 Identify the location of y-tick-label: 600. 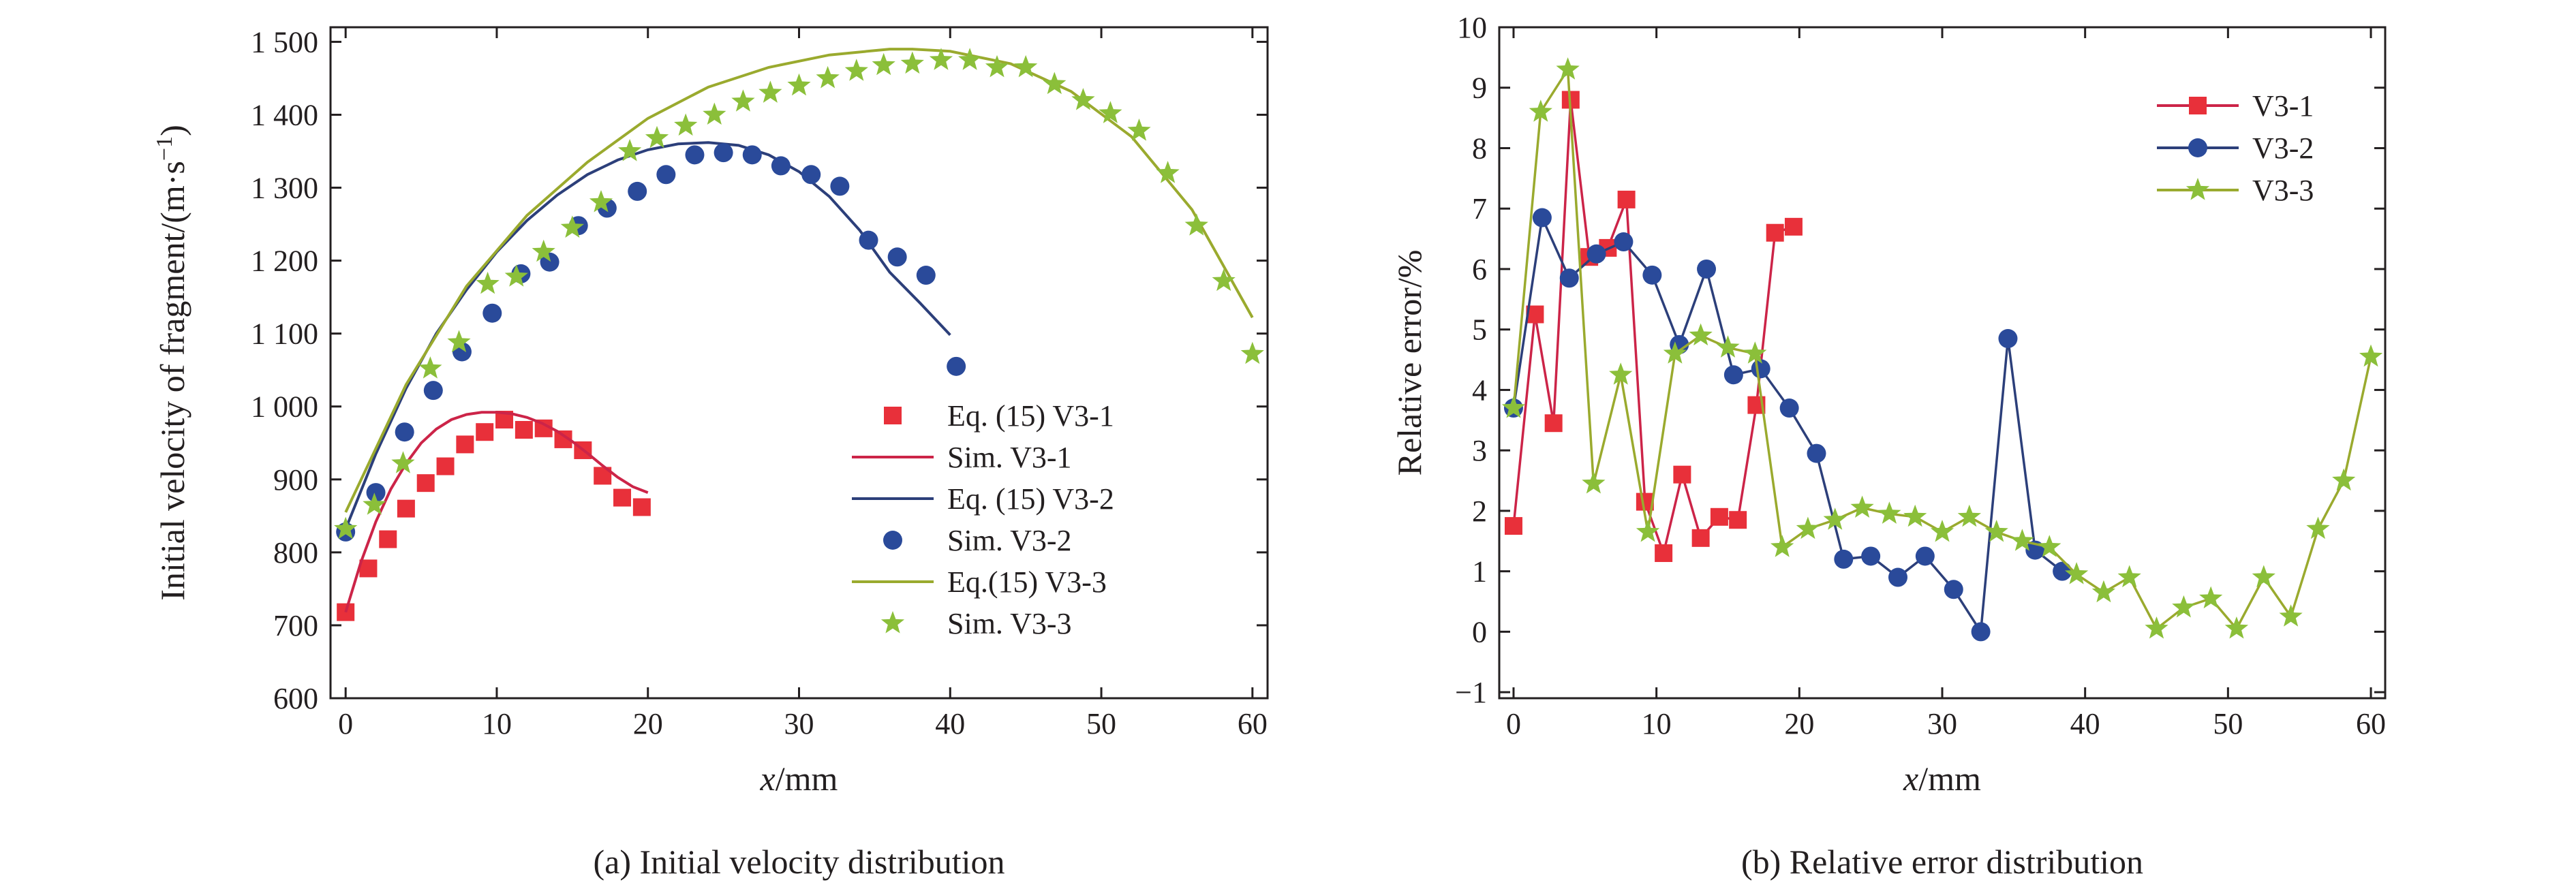
(295, 698).